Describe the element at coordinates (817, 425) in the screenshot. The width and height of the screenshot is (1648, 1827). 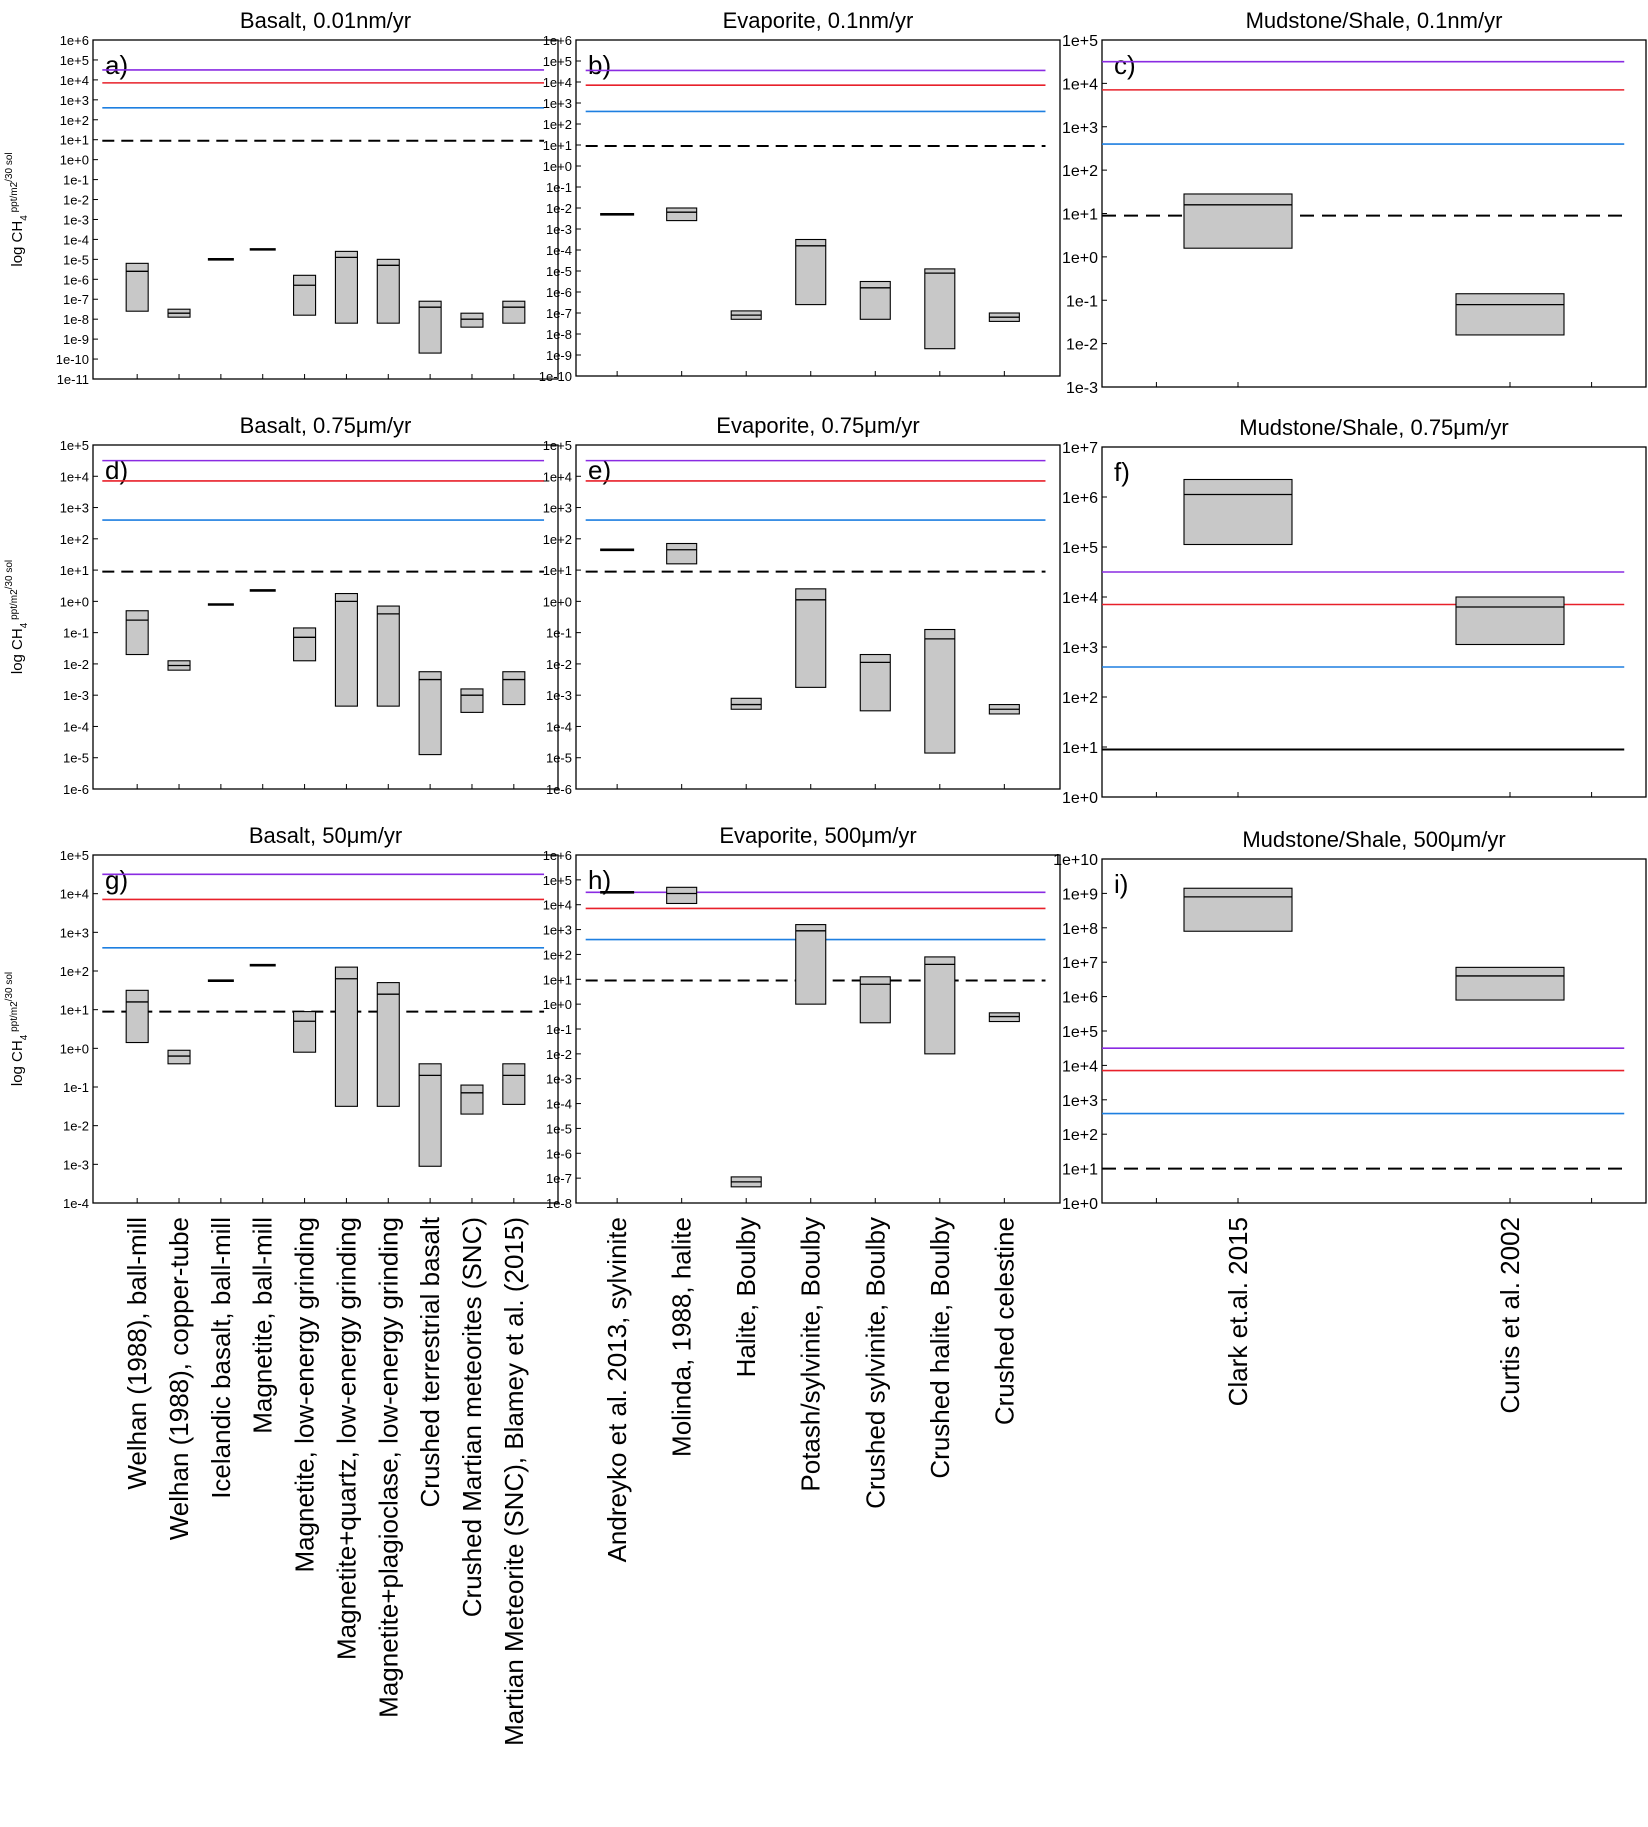
I see `panel-title: Evaporite, 0.75μm/yr` at that location.